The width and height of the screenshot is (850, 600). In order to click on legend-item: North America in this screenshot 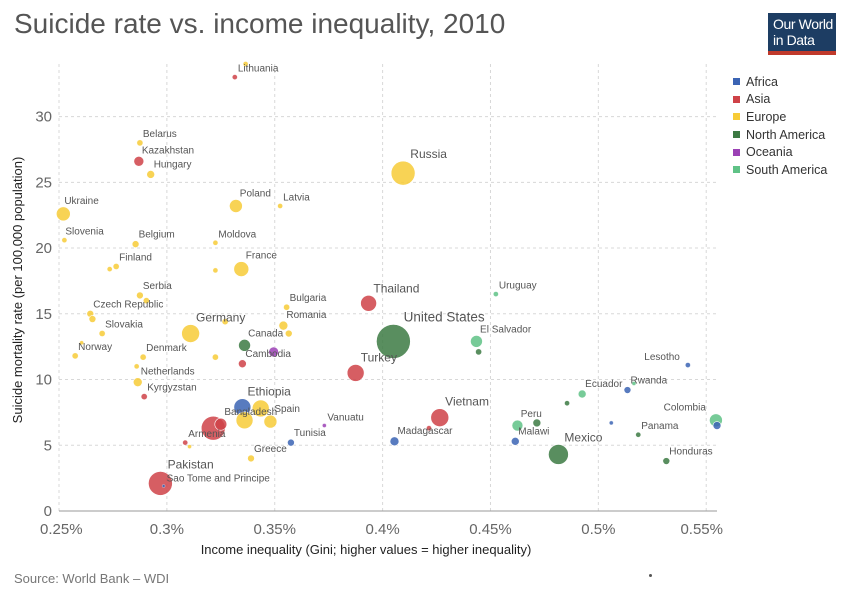, I will do `click(780, 135)`.